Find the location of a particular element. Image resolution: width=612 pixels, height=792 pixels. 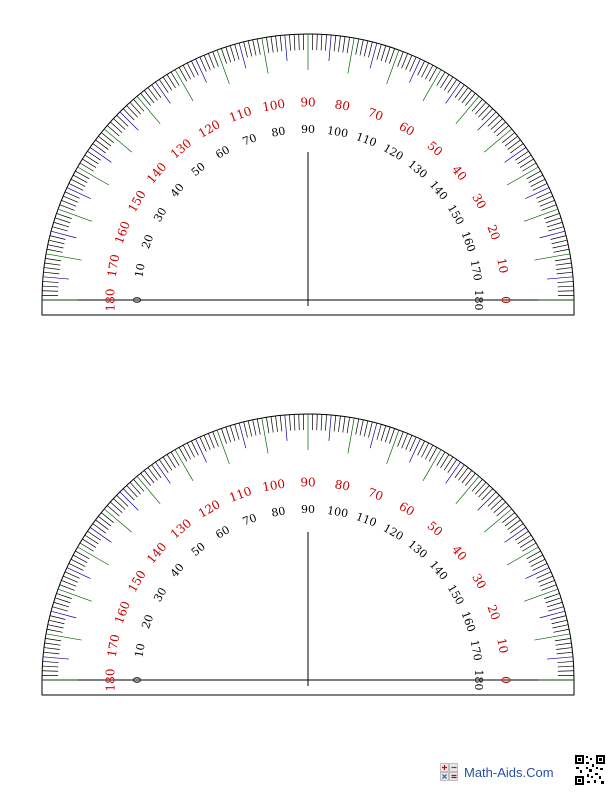

brand-label: Math-Aids.Com is located at coordinates (509, 772).